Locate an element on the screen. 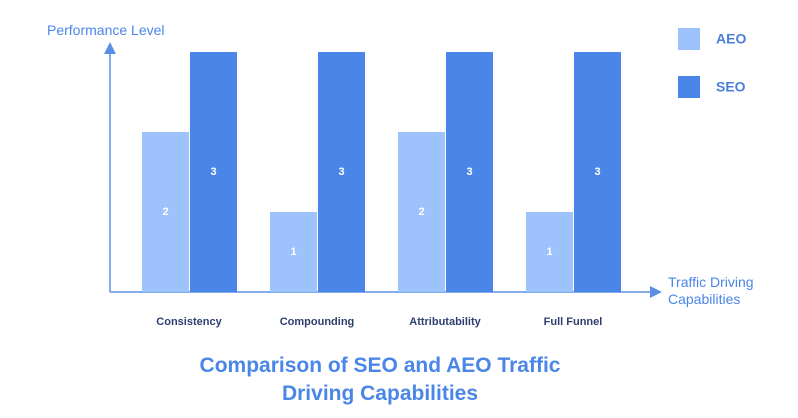  x-tick-label: Consistency is located at coordinates (189, 322).